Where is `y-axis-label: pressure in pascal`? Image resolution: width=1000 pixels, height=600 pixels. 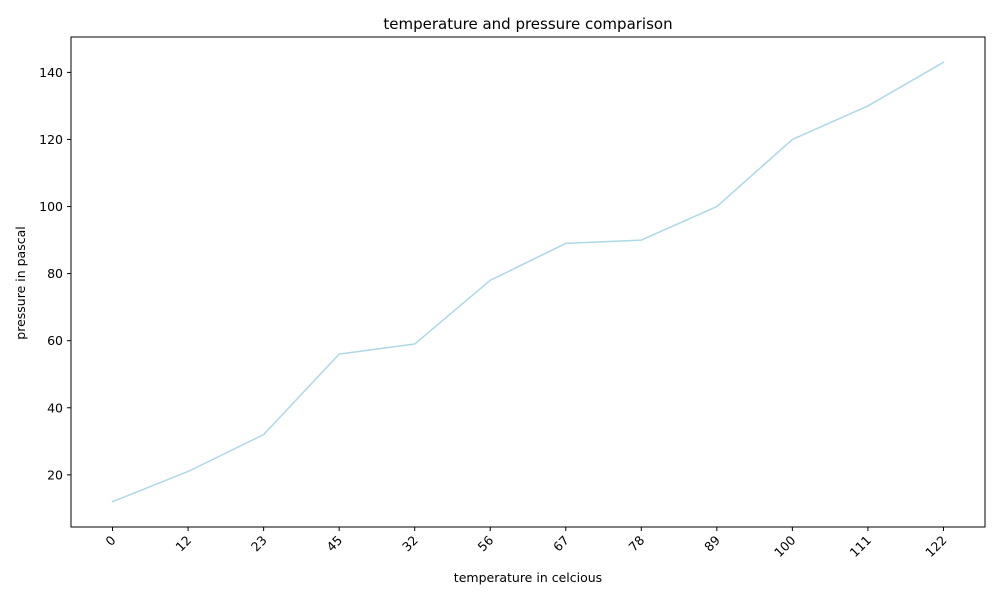 y-axis-label: pressure in pascal is located at coordinates (20, 282).